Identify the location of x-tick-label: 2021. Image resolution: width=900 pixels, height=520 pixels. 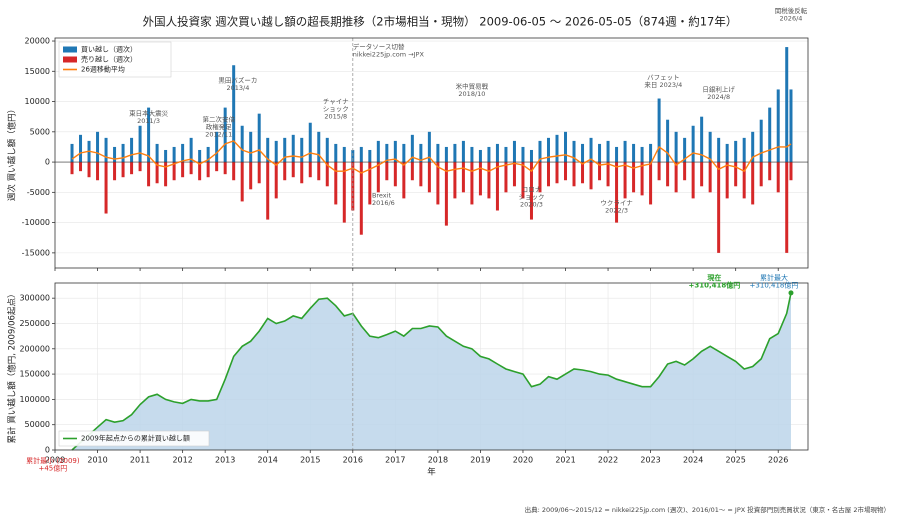
(565, 460).